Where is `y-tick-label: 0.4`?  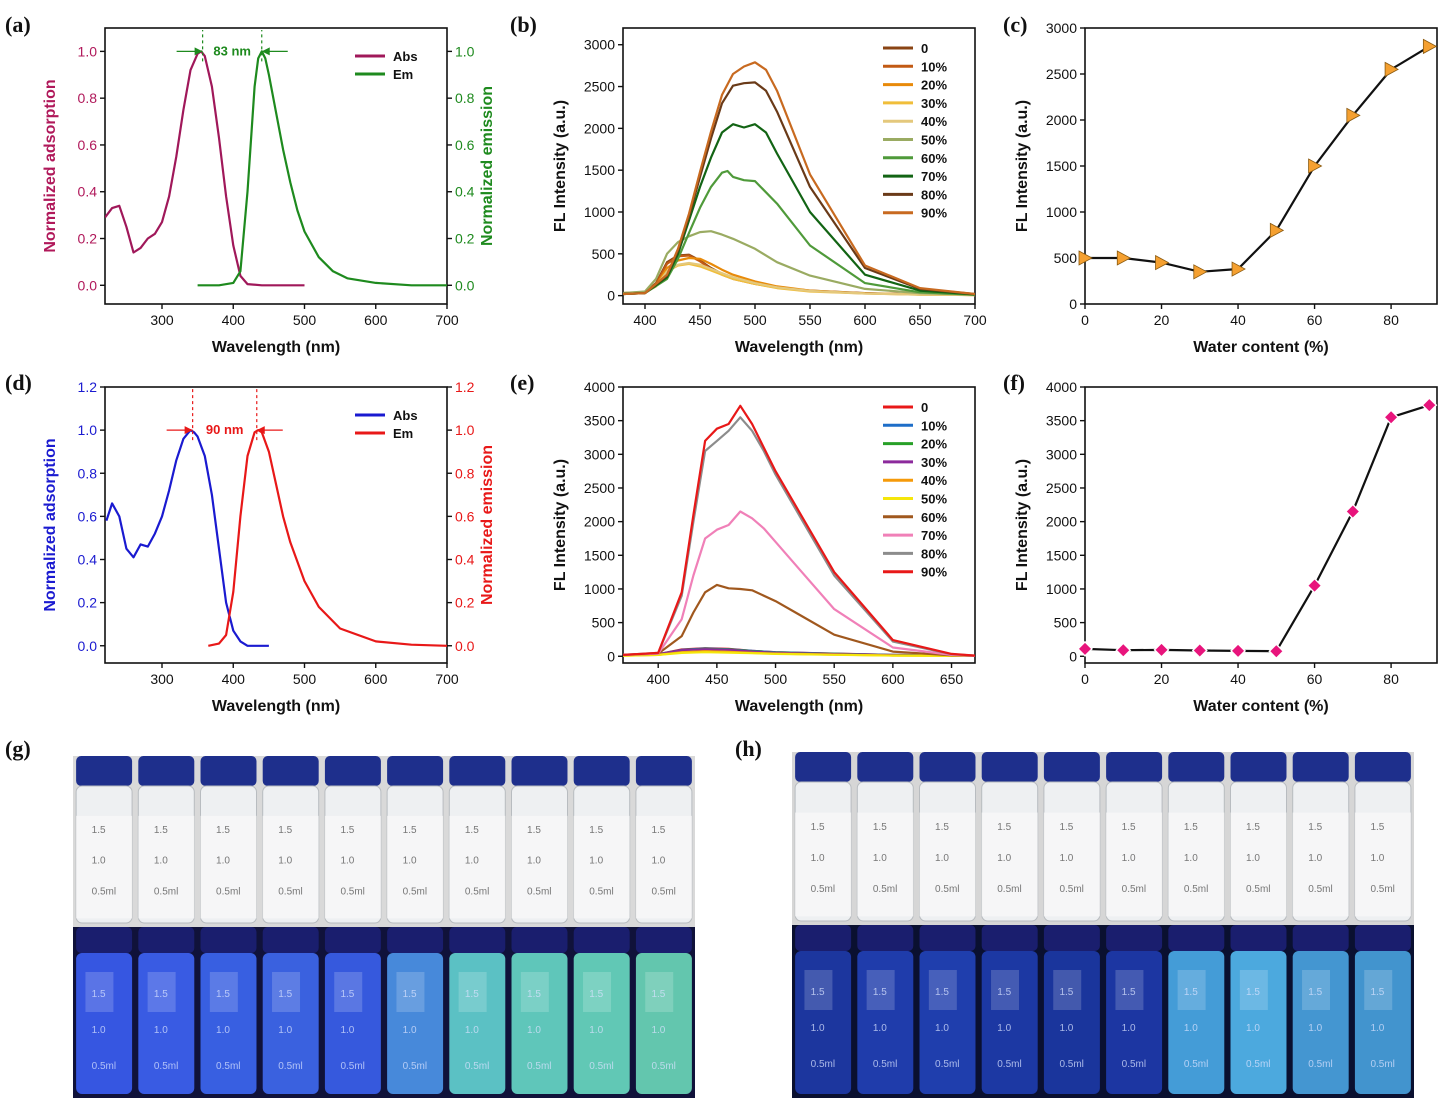 y-tick-label: 0.4 is located at coordinates (88, 192).